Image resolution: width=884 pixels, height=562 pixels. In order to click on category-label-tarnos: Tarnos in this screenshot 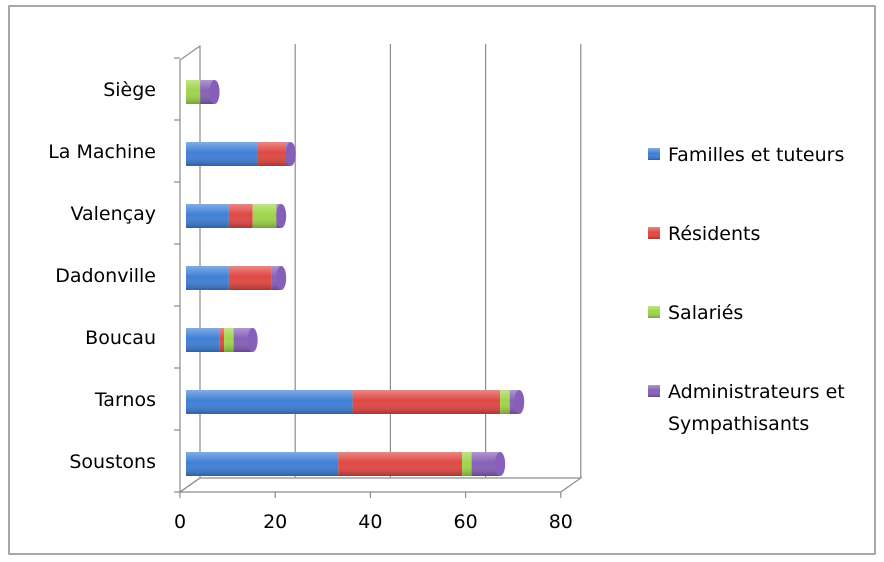, I will do `click(125, 400)`.